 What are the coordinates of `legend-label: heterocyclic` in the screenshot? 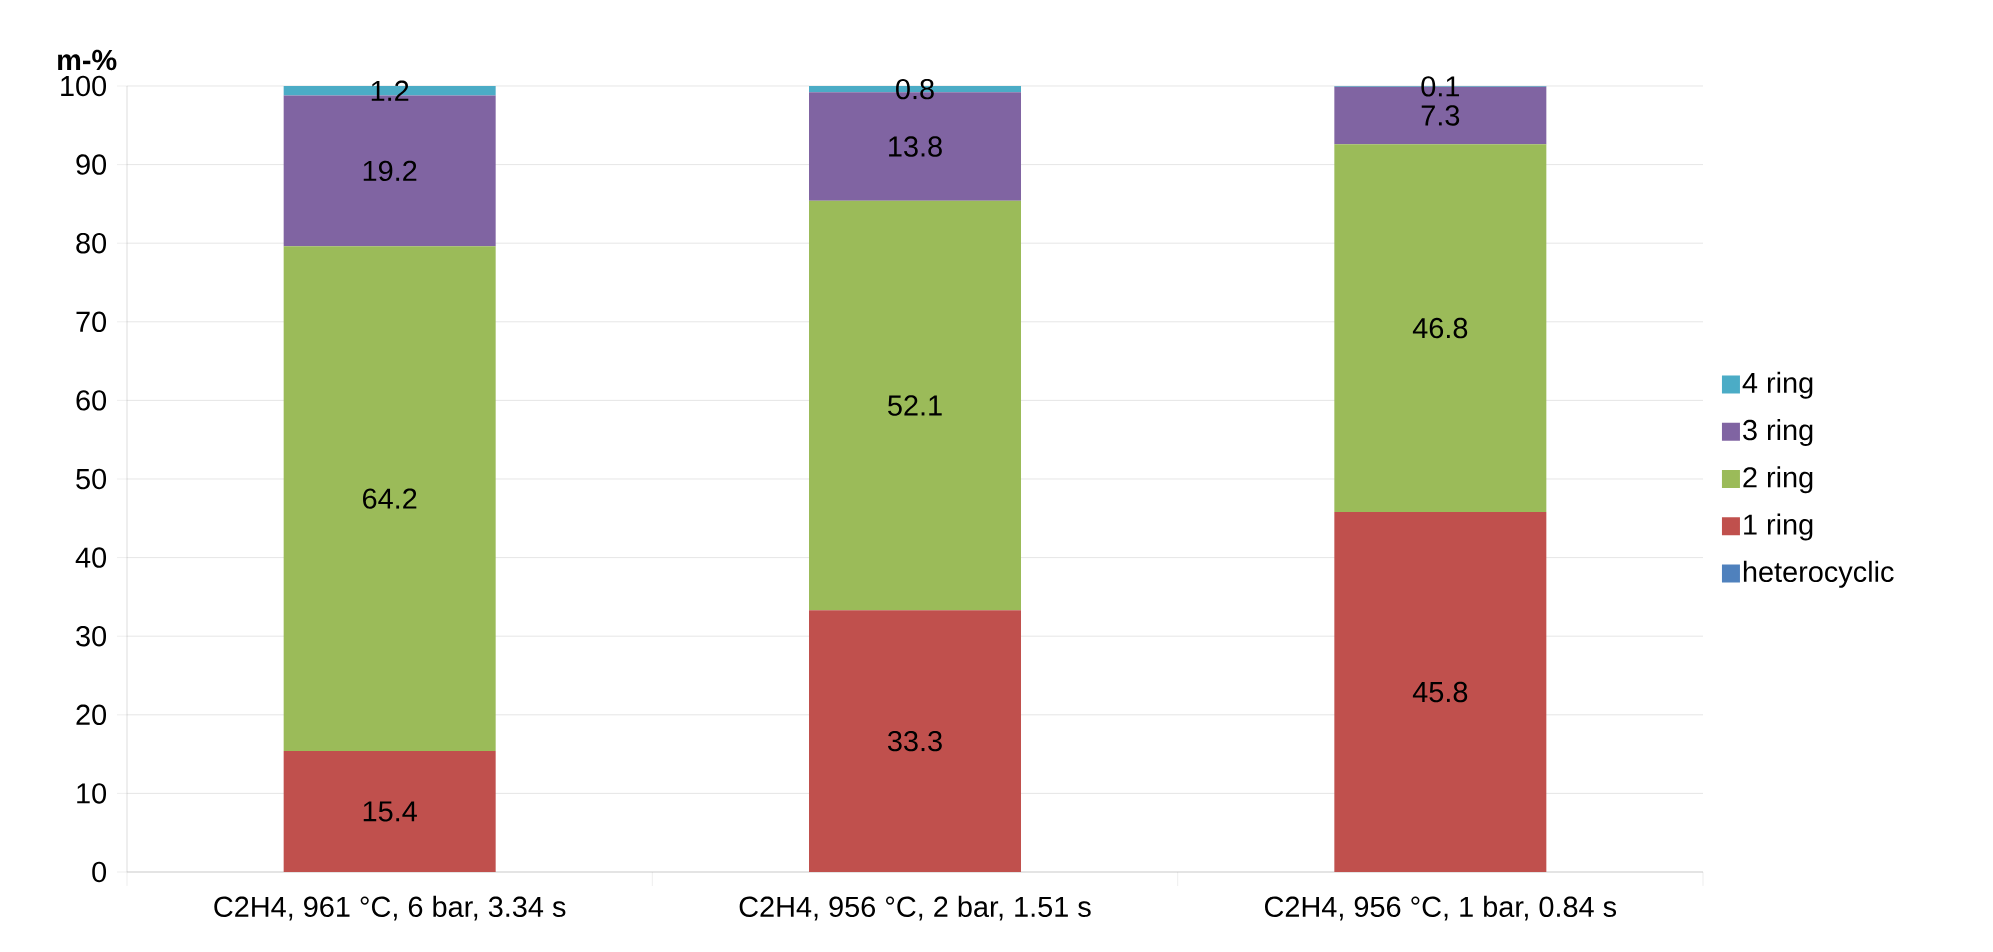 It's located at (1818, 574).